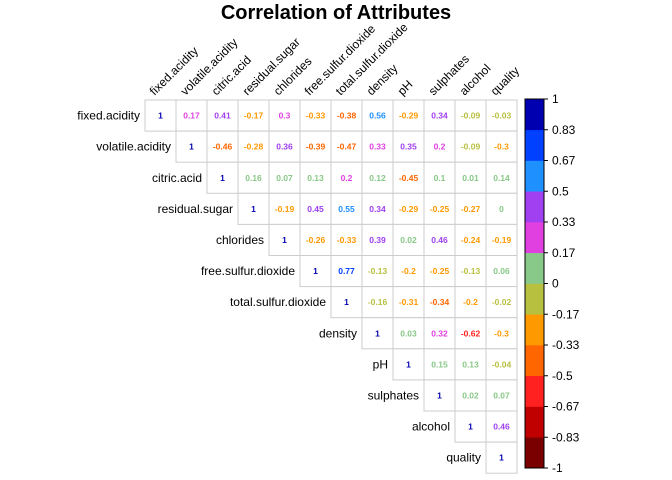 The height and width of the screenshot is (480, 672). I want to click on cell-value: 0.1, so click(440, 178).